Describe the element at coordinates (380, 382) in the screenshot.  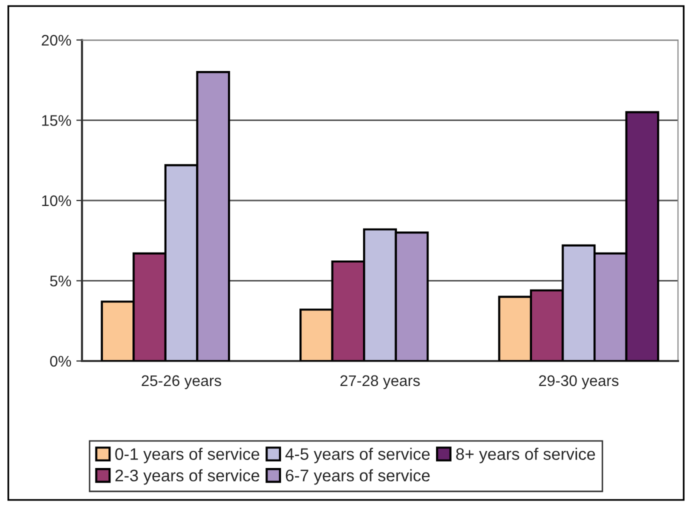
I see `x-tick-label: 27-28 years` at that location.